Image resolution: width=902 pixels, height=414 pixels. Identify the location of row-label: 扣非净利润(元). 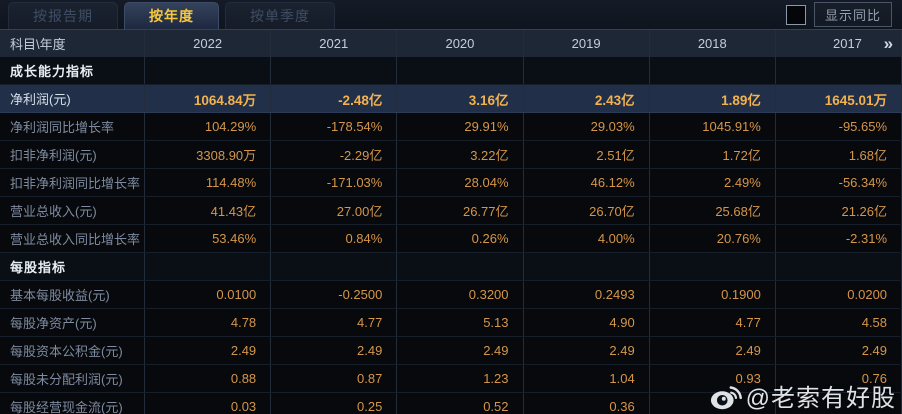
(72, 154).